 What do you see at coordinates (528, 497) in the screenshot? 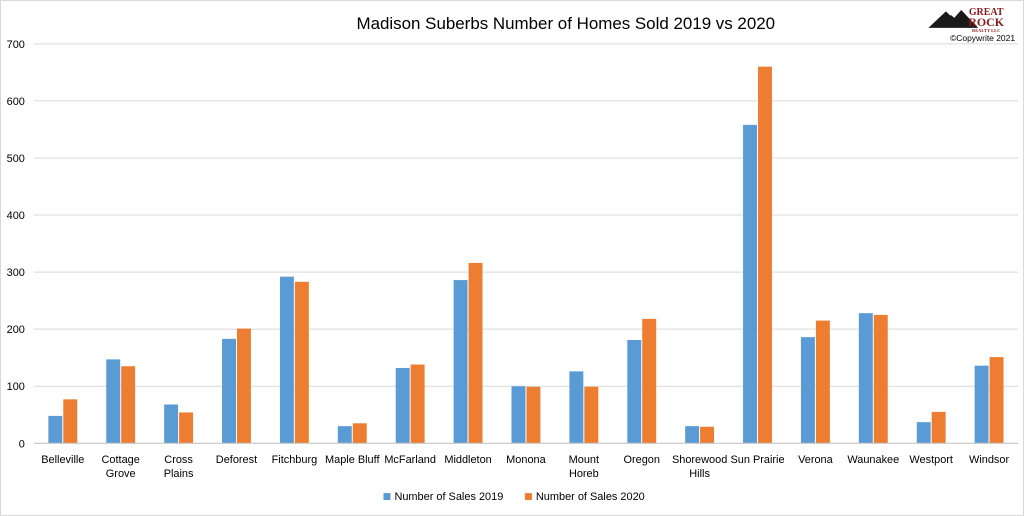
I see `legend-swatch-2020` at bounding box center [528, 497].